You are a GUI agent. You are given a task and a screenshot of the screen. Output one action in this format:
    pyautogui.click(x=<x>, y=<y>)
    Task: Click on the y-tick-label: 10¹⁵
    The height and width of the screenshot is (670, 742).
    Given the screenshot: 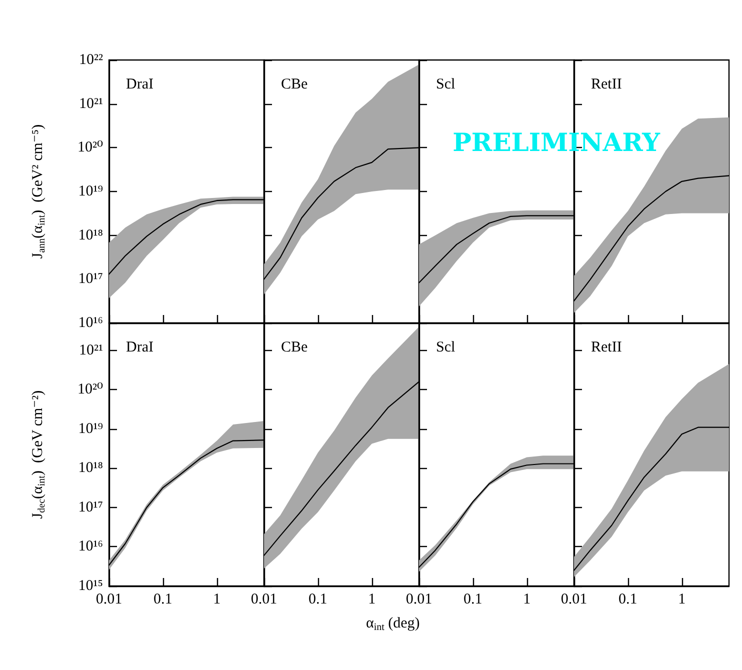 What is the action you would take?
    pyautogui.click(x=90, y=586)
    